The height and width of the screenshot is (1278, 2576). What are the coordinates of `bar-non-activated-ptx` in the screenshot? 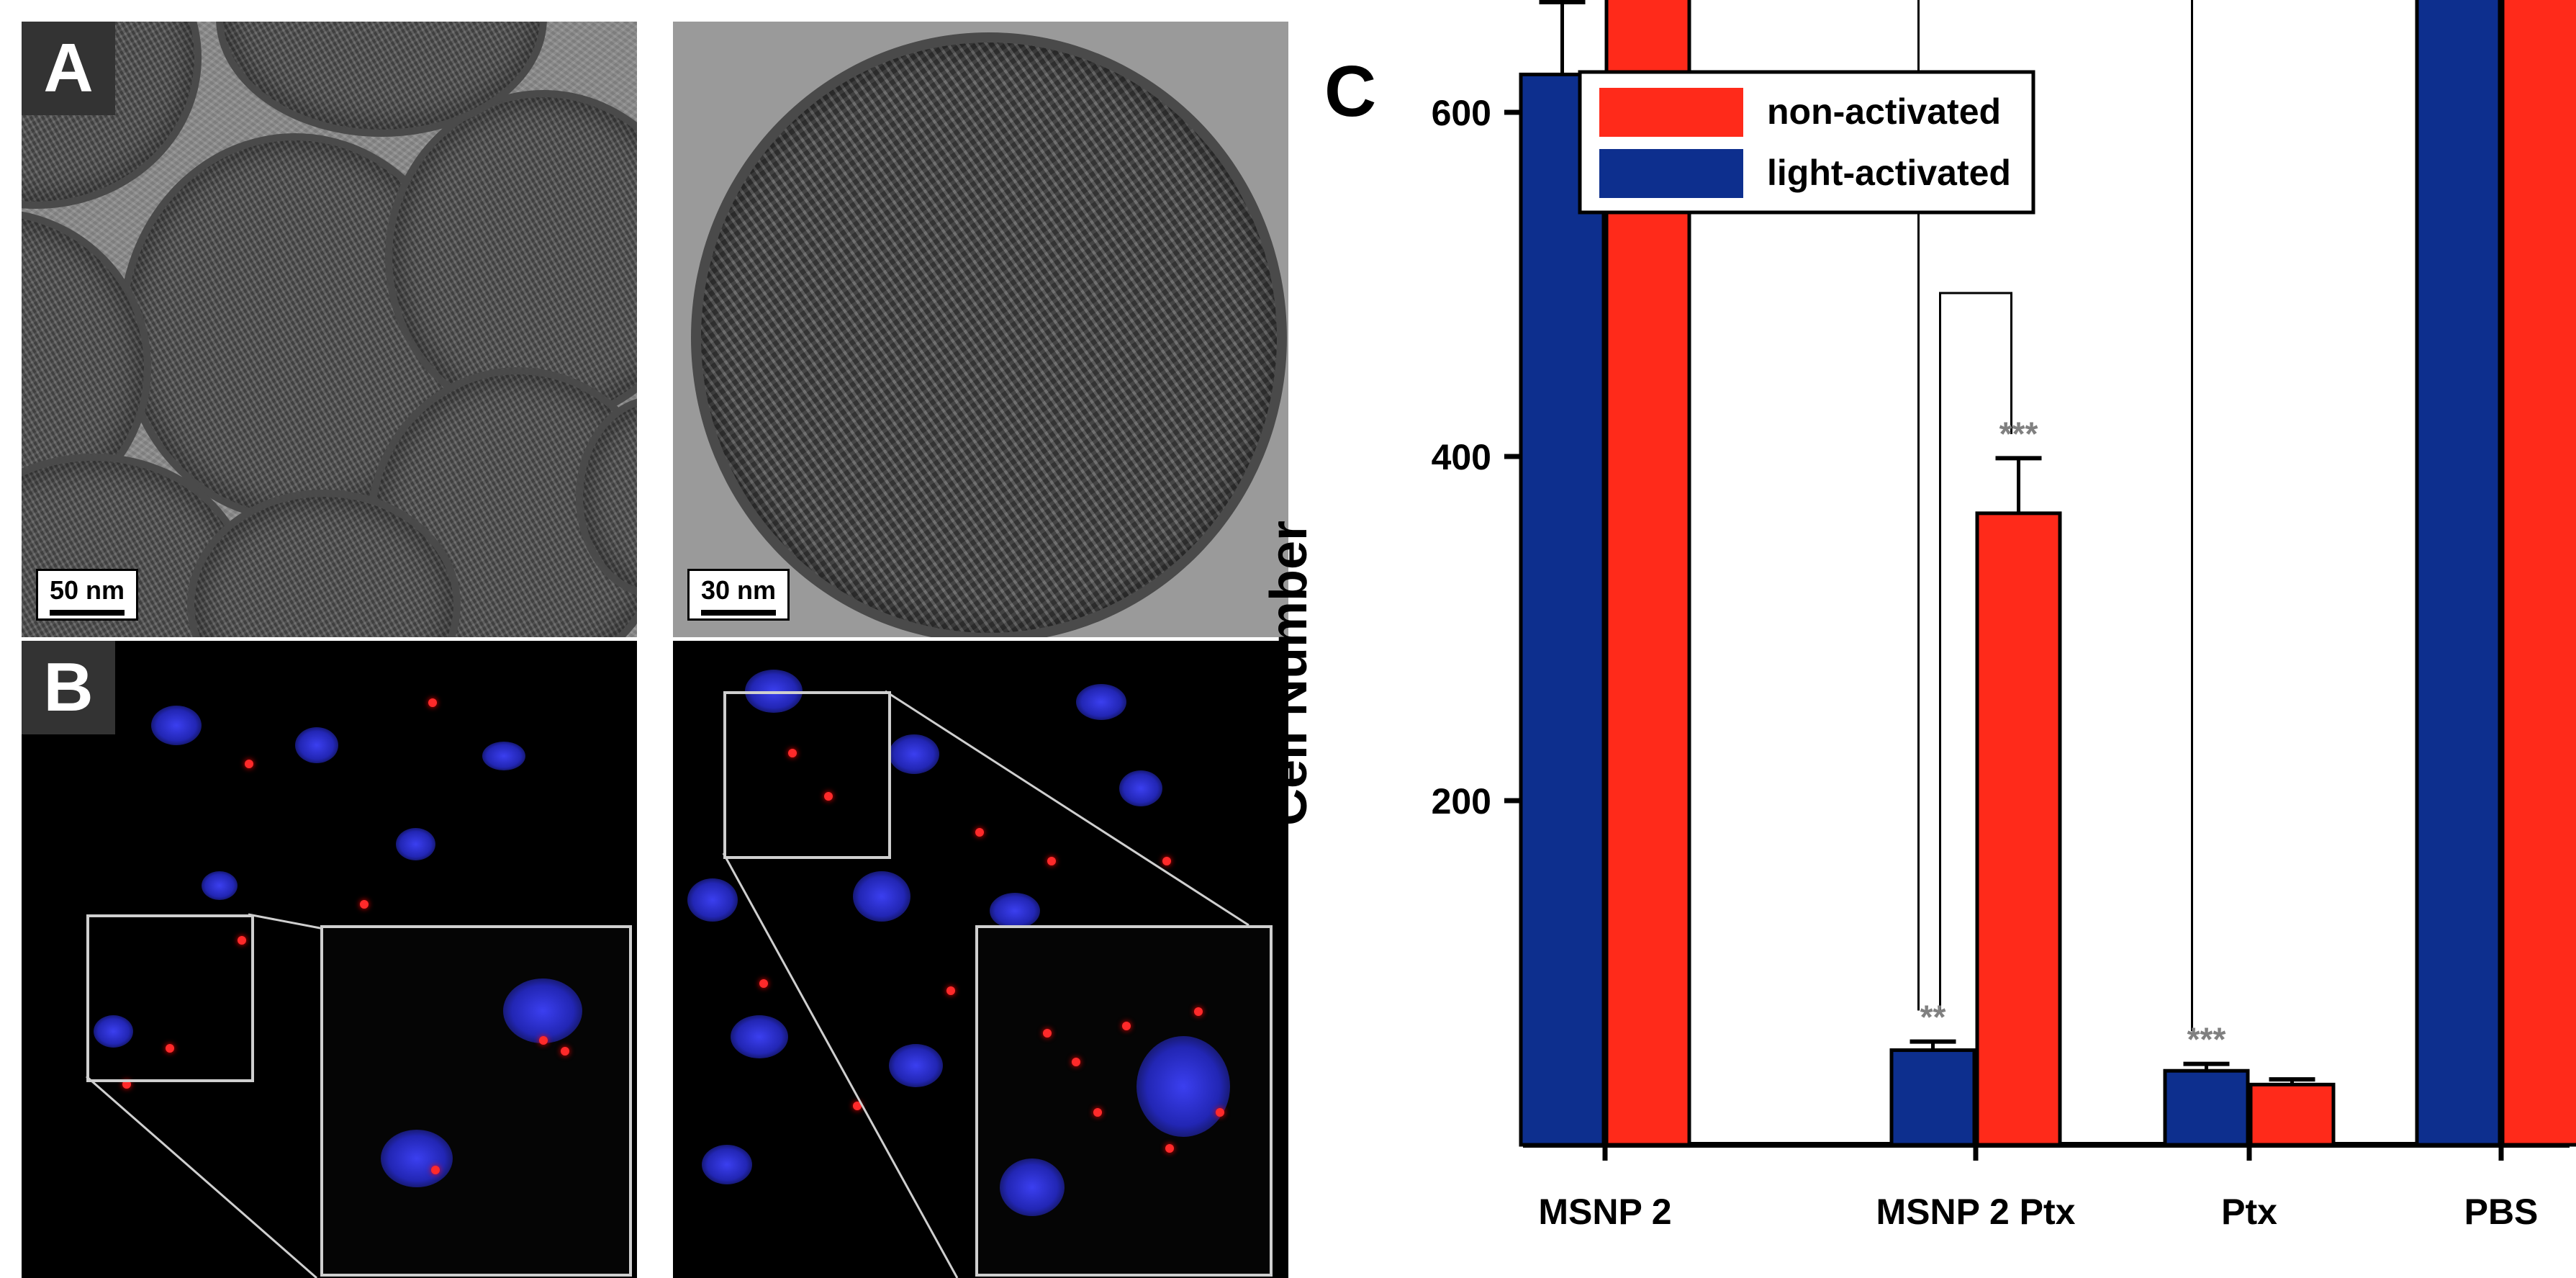 It's located at (2292, 1114).